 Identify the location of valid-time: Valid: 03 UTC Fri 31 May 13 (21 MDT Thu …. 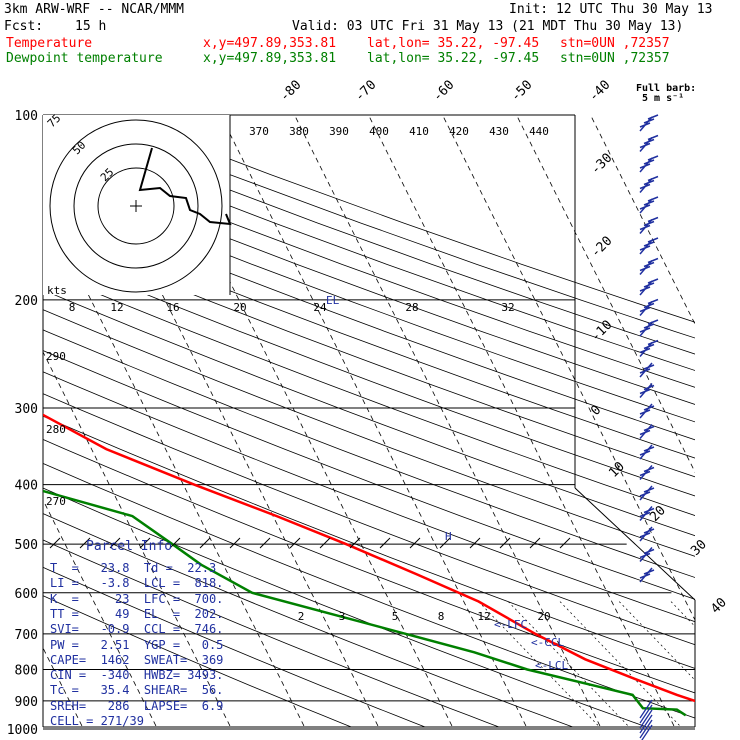
(488, 26).